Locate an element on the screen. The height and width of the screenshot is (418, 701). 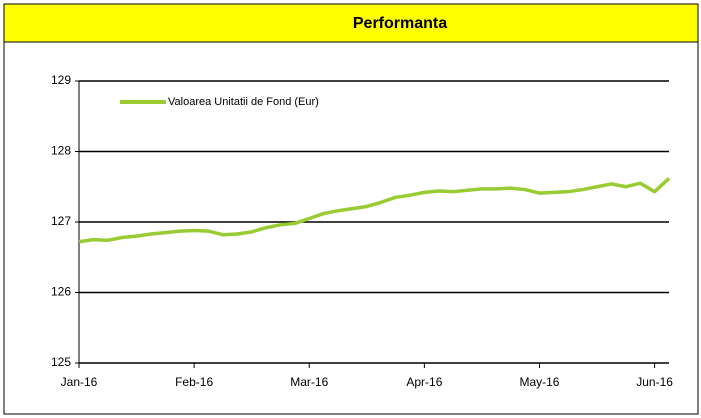
y-tick-label: 128 is located at coordinates (61, 151).